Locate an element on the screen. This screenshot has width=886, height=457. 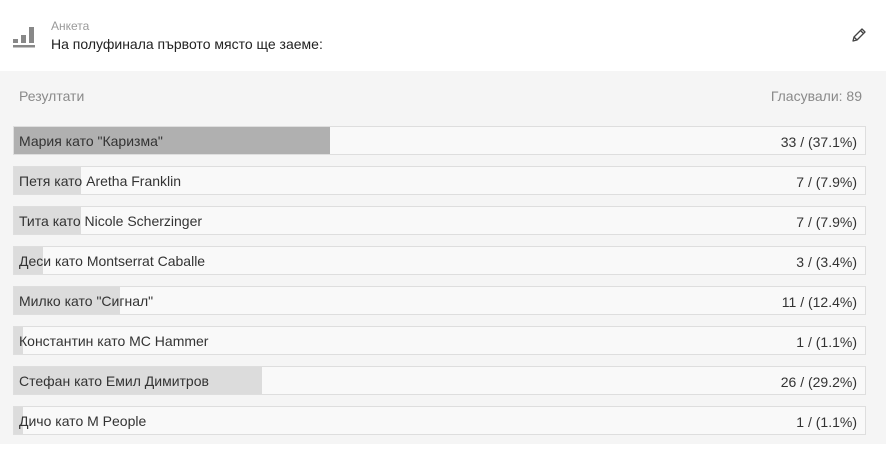
option-label: Милко като "Сигнал" is located at coordinates (86, 301).